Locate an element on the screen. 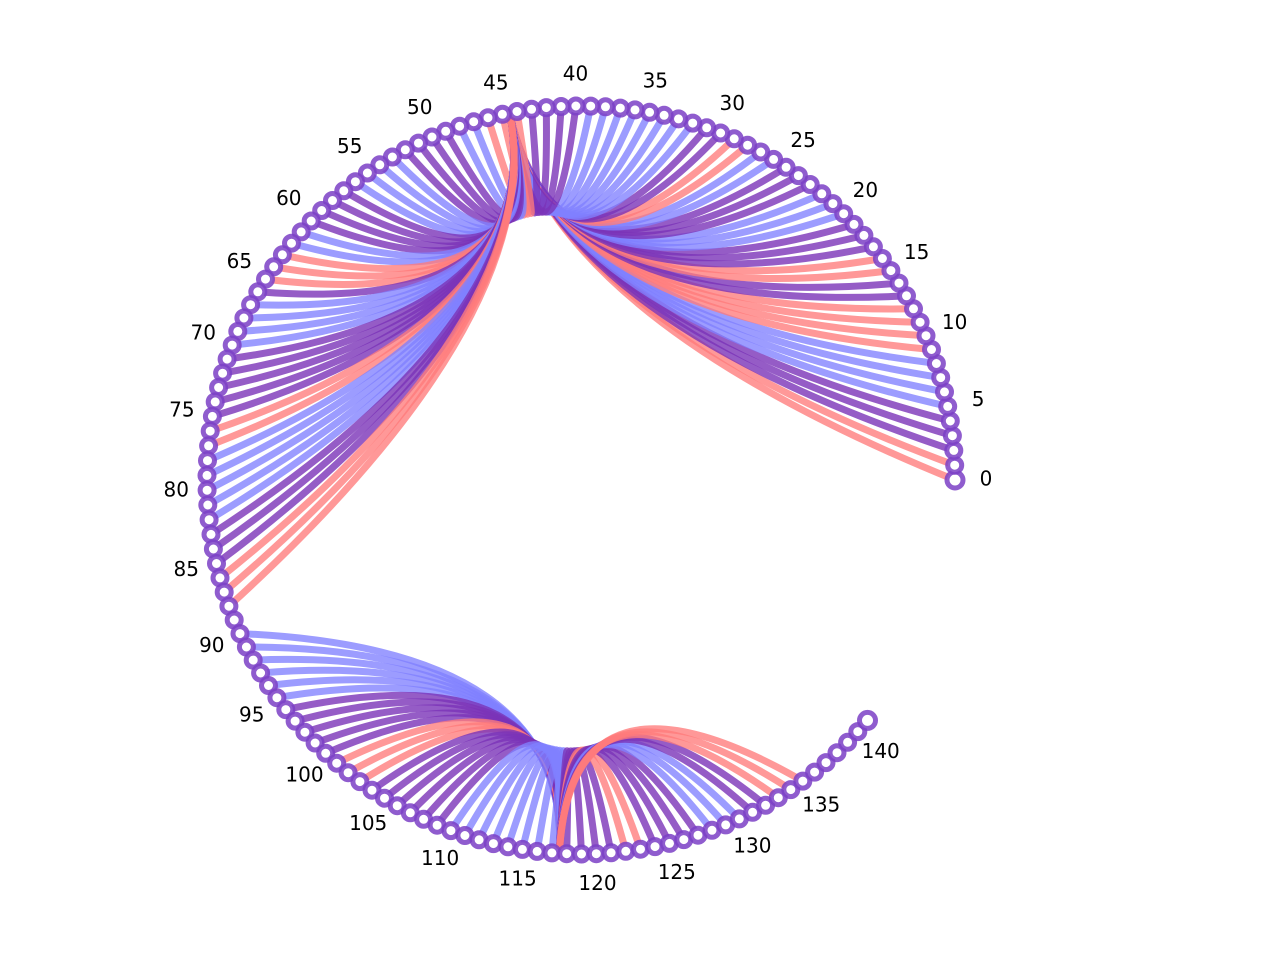 Image resolution: width=1280 pixels, height=960 pixels. tick-label: 120 is located at coordinates (597, 883).